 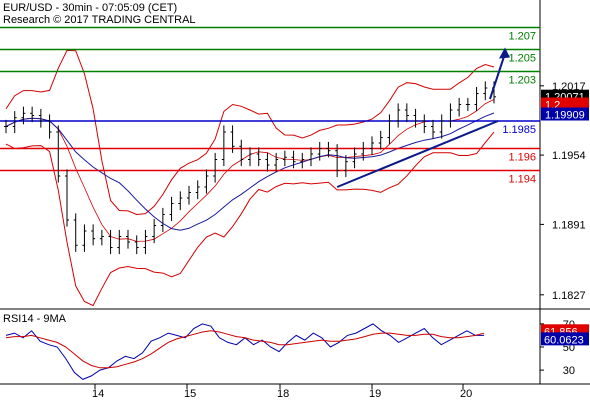 I want to click on level-label-resistance: 1.203, so click(x=522, y=81).